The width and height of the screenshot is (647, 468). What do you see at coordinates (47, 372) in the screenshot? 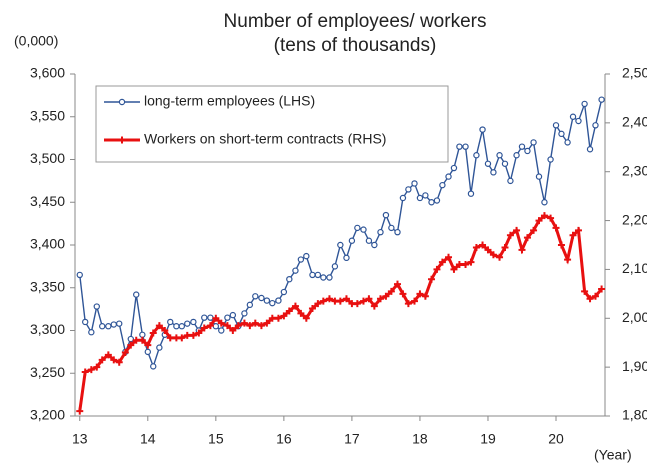
I see `y-tick-label: 3,250` at bounding box center [47, 372].